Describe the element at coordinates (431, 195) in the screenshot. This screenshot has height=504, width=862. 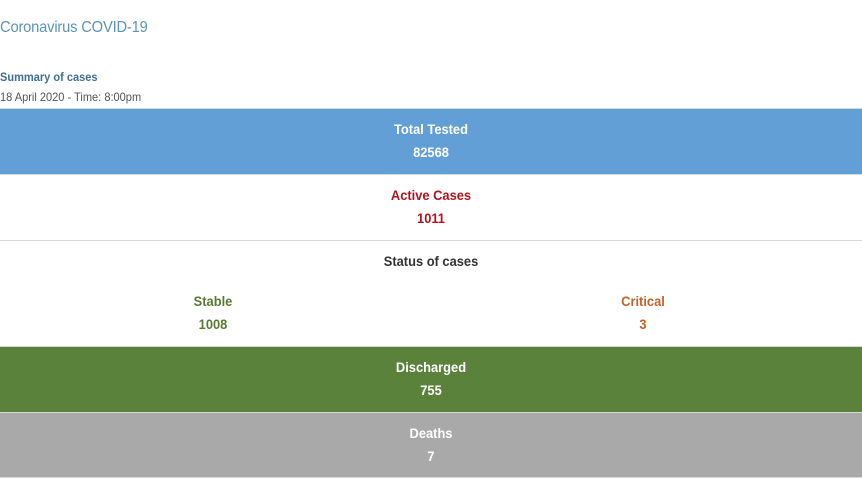
I see `active-cases-label: Active Cases` at that location.